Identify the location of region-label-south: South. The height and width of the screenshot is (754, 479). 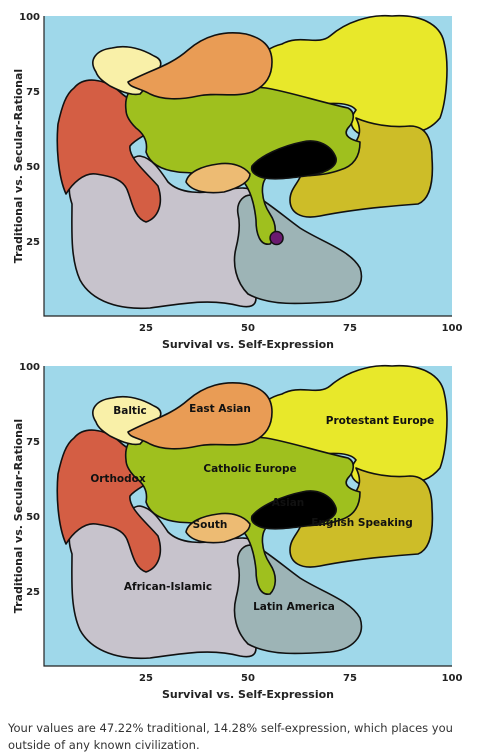
(210, 525).